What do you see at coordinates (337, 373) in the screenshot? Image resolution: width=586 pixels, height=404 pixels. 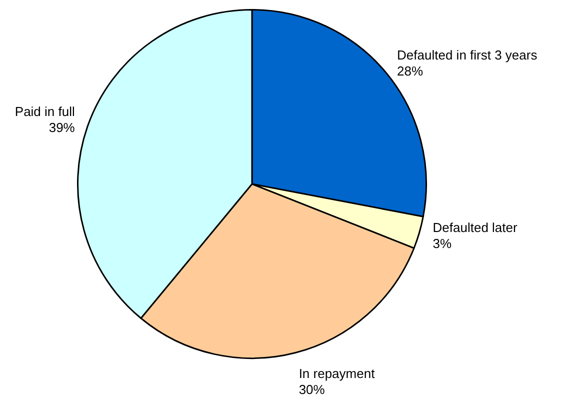 I see `slice-label: In repayment` at bounding box center [337, 373].